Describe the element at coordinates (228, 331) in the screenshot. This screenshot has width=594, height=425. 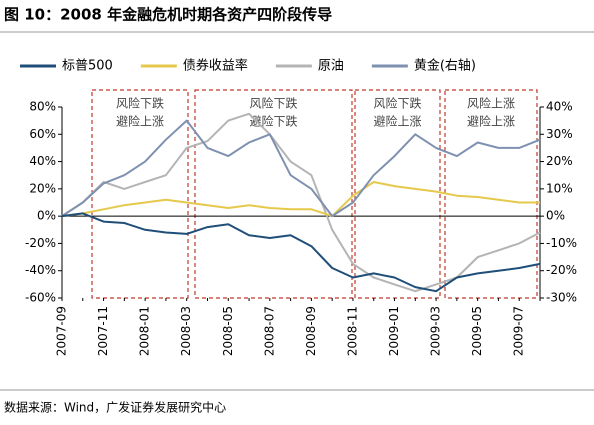
I see `x-tick-label: 2008-05` at that location.